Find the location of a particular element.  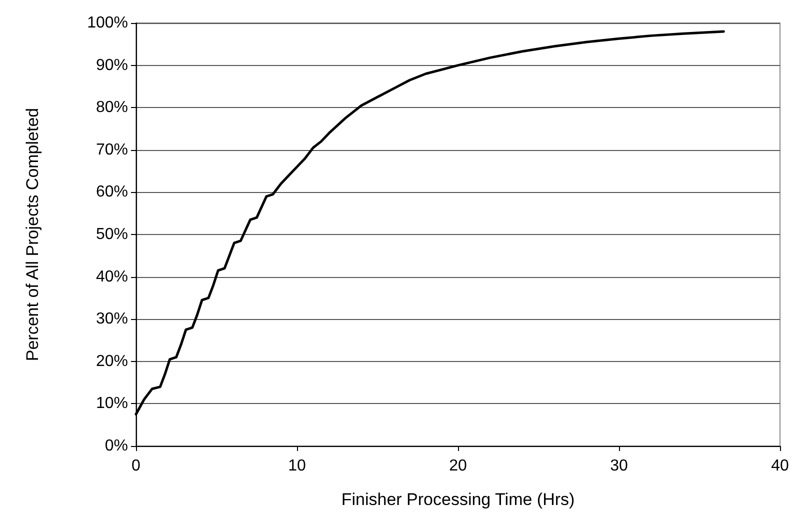

x-tick-label: 30 is located at coordinates (619, 466).